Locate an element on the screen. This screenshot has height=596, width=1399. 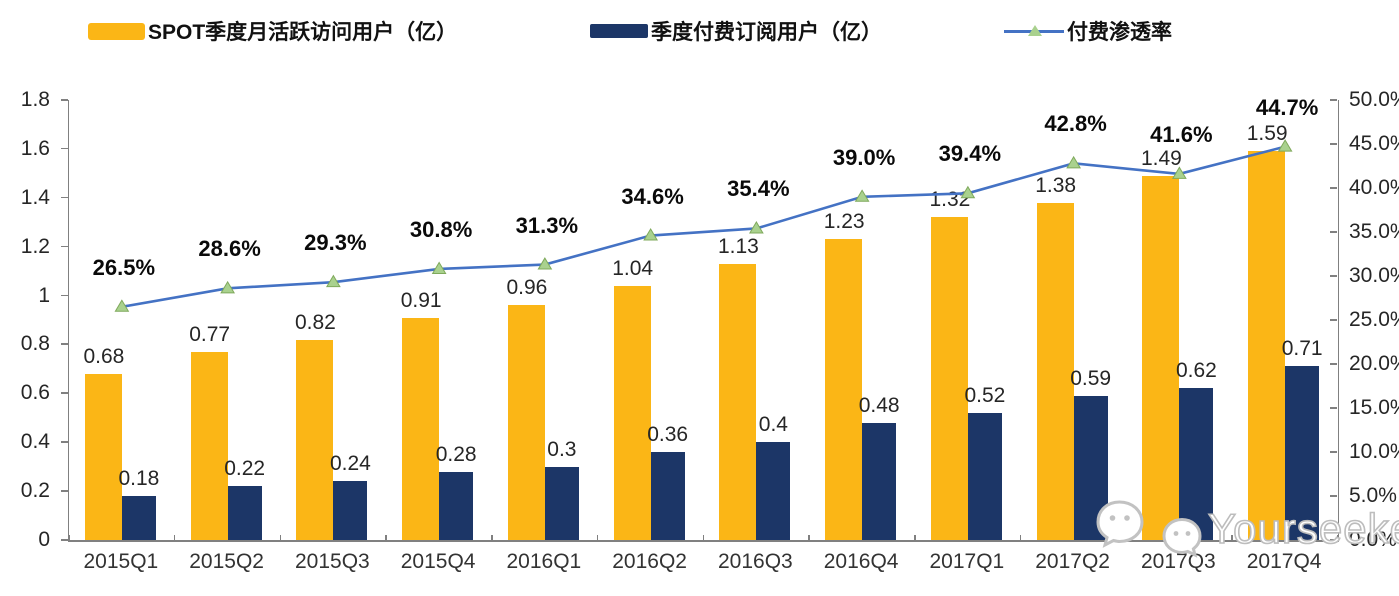
legend-item-subscribers: 季度付费订阅用户（亿） is located at coordinates (736, 31).